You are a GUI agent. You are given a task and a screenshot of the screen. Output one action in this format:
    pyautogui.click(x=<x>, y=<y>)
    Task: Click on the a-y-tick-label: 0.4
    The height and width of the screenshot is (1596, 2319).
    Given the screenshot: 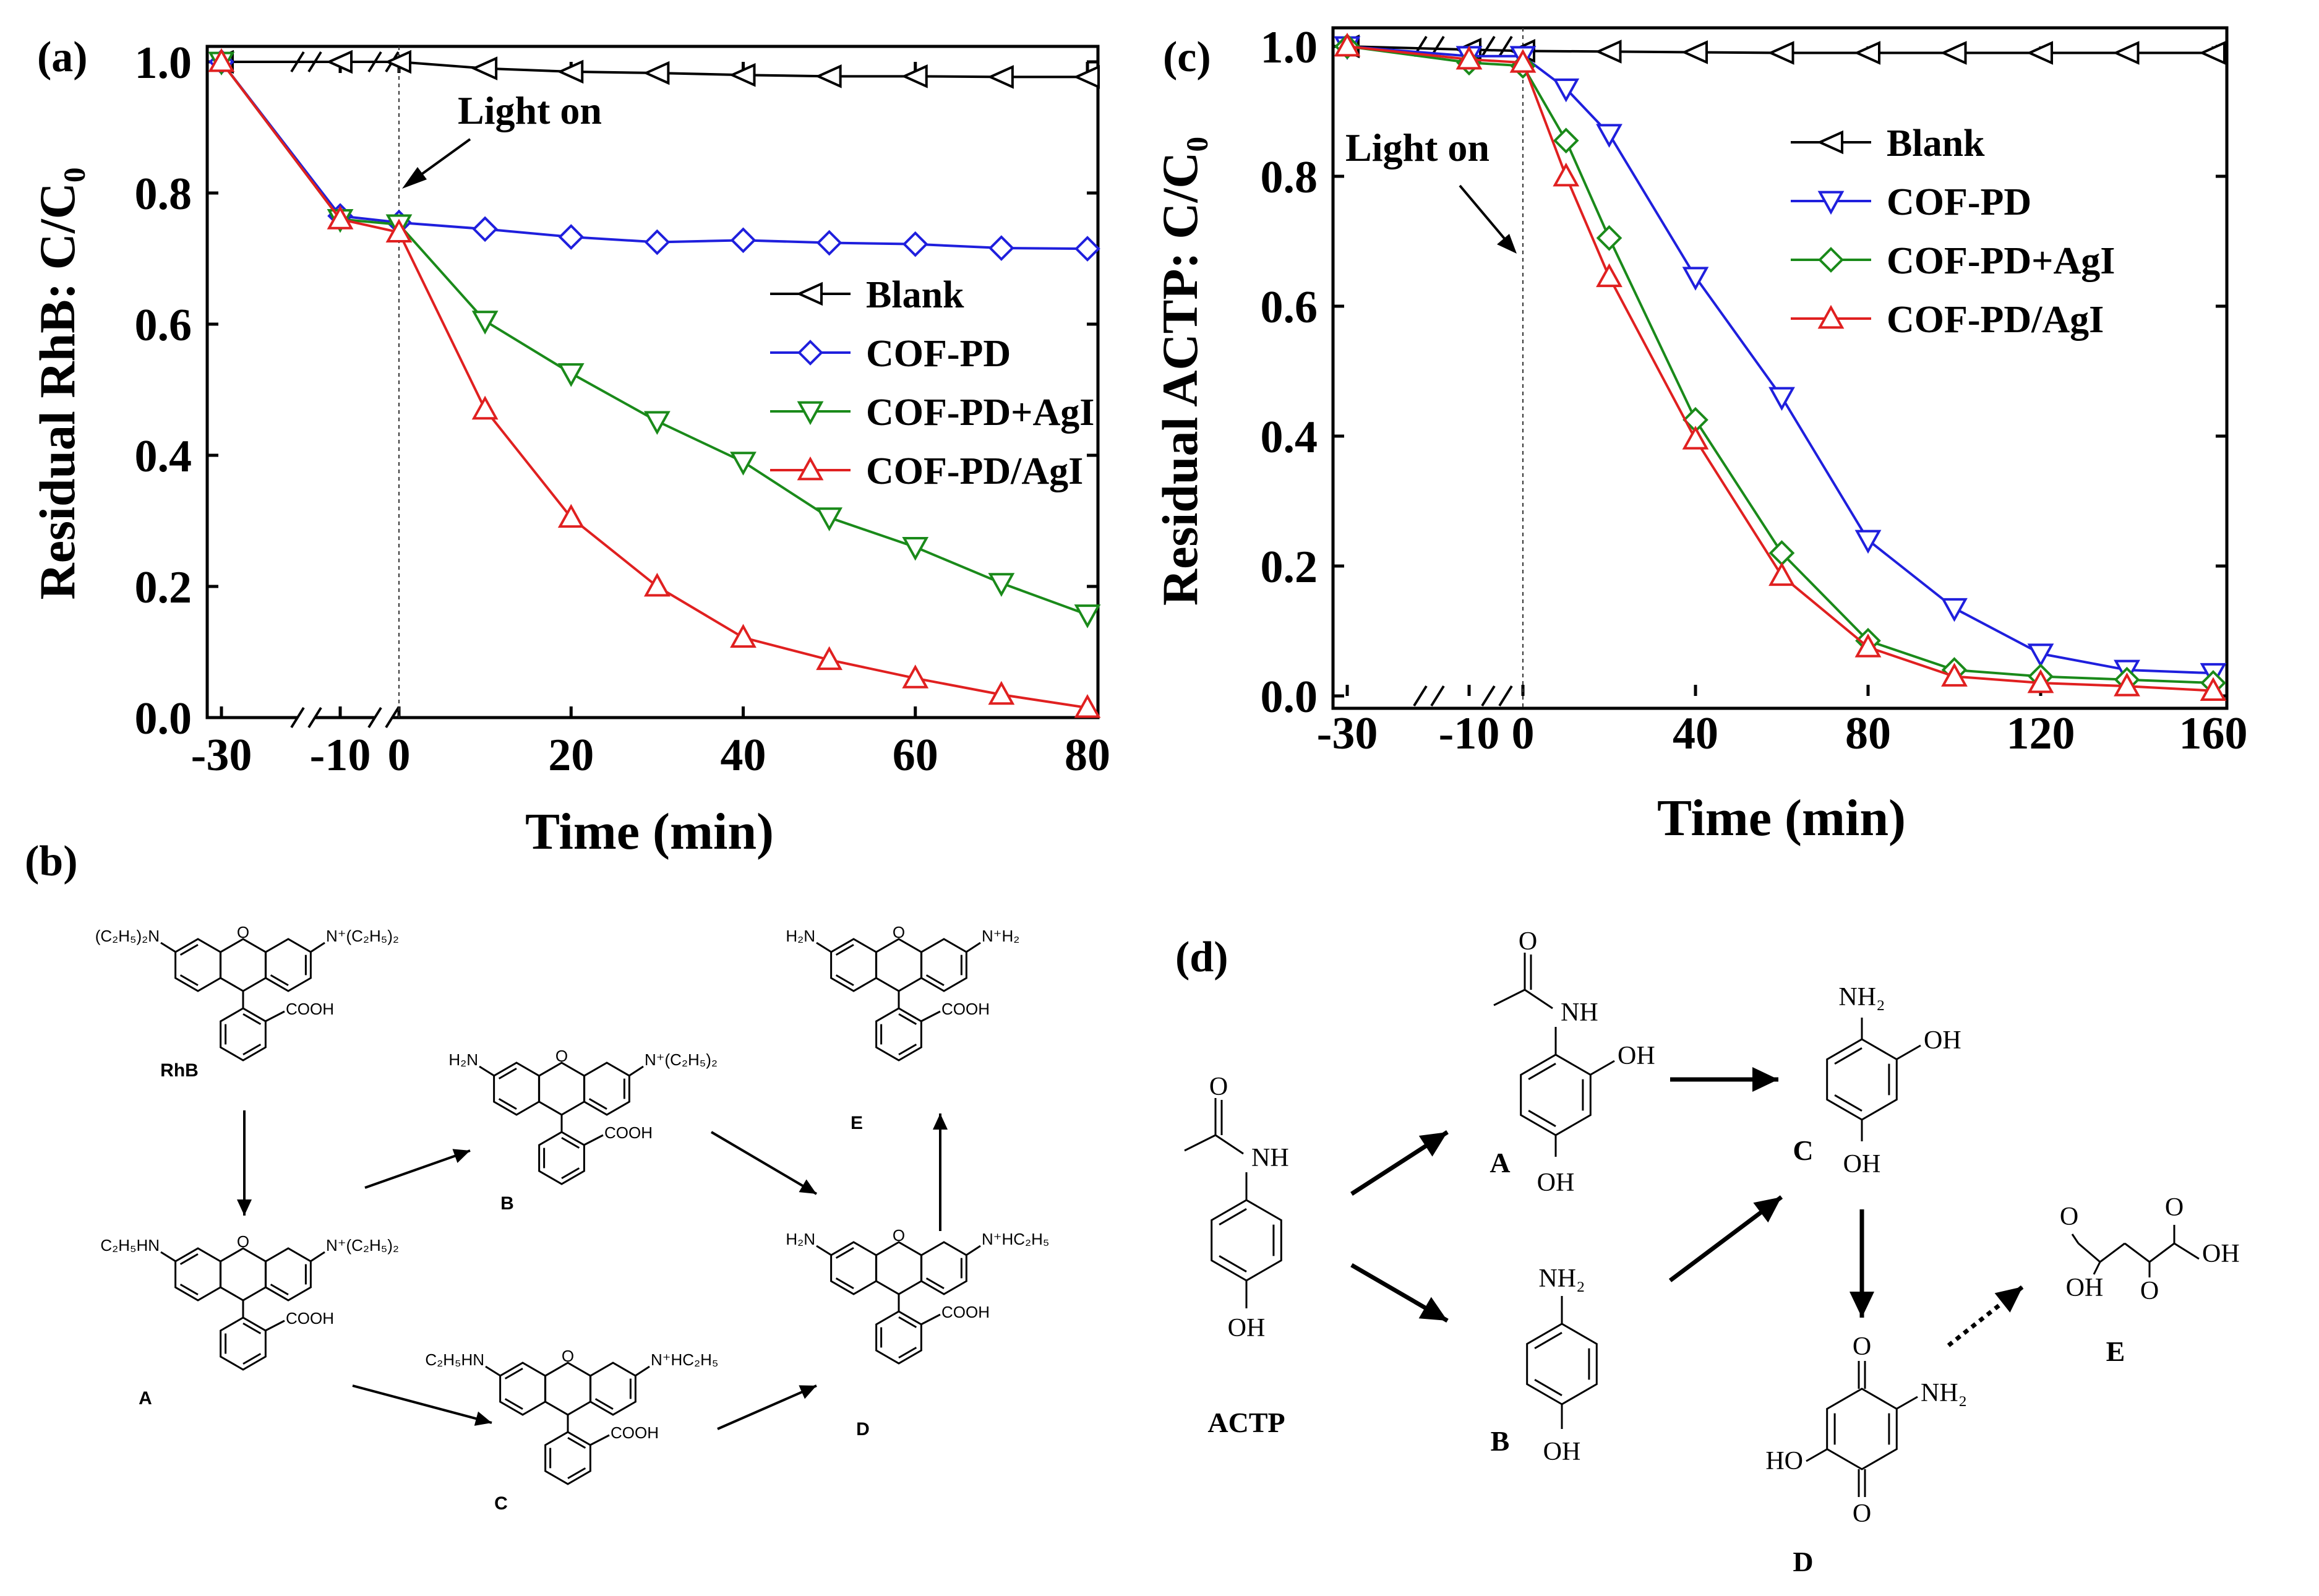 What is the action you would take?
    pyautogui.click(x=163, y=457)
    